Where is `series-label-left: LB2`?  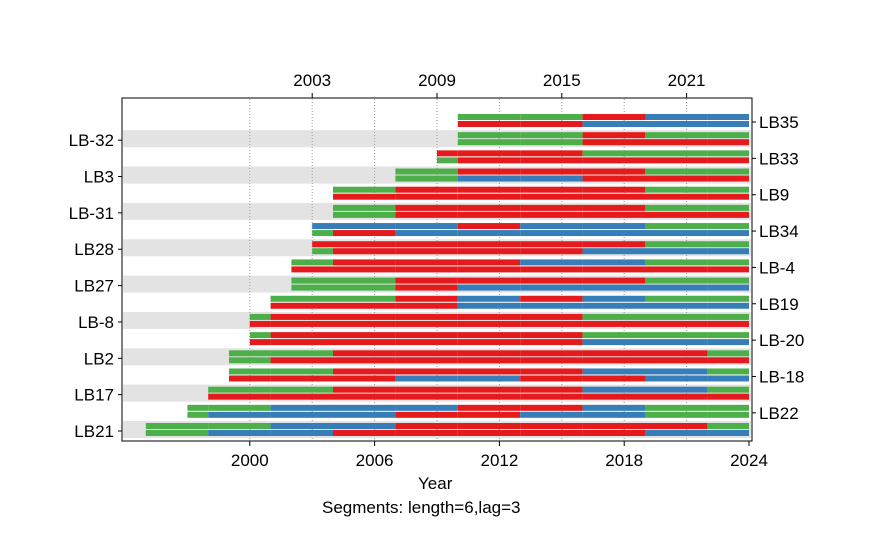 series-label-left: LB2 is located at coordinates (99, 358).